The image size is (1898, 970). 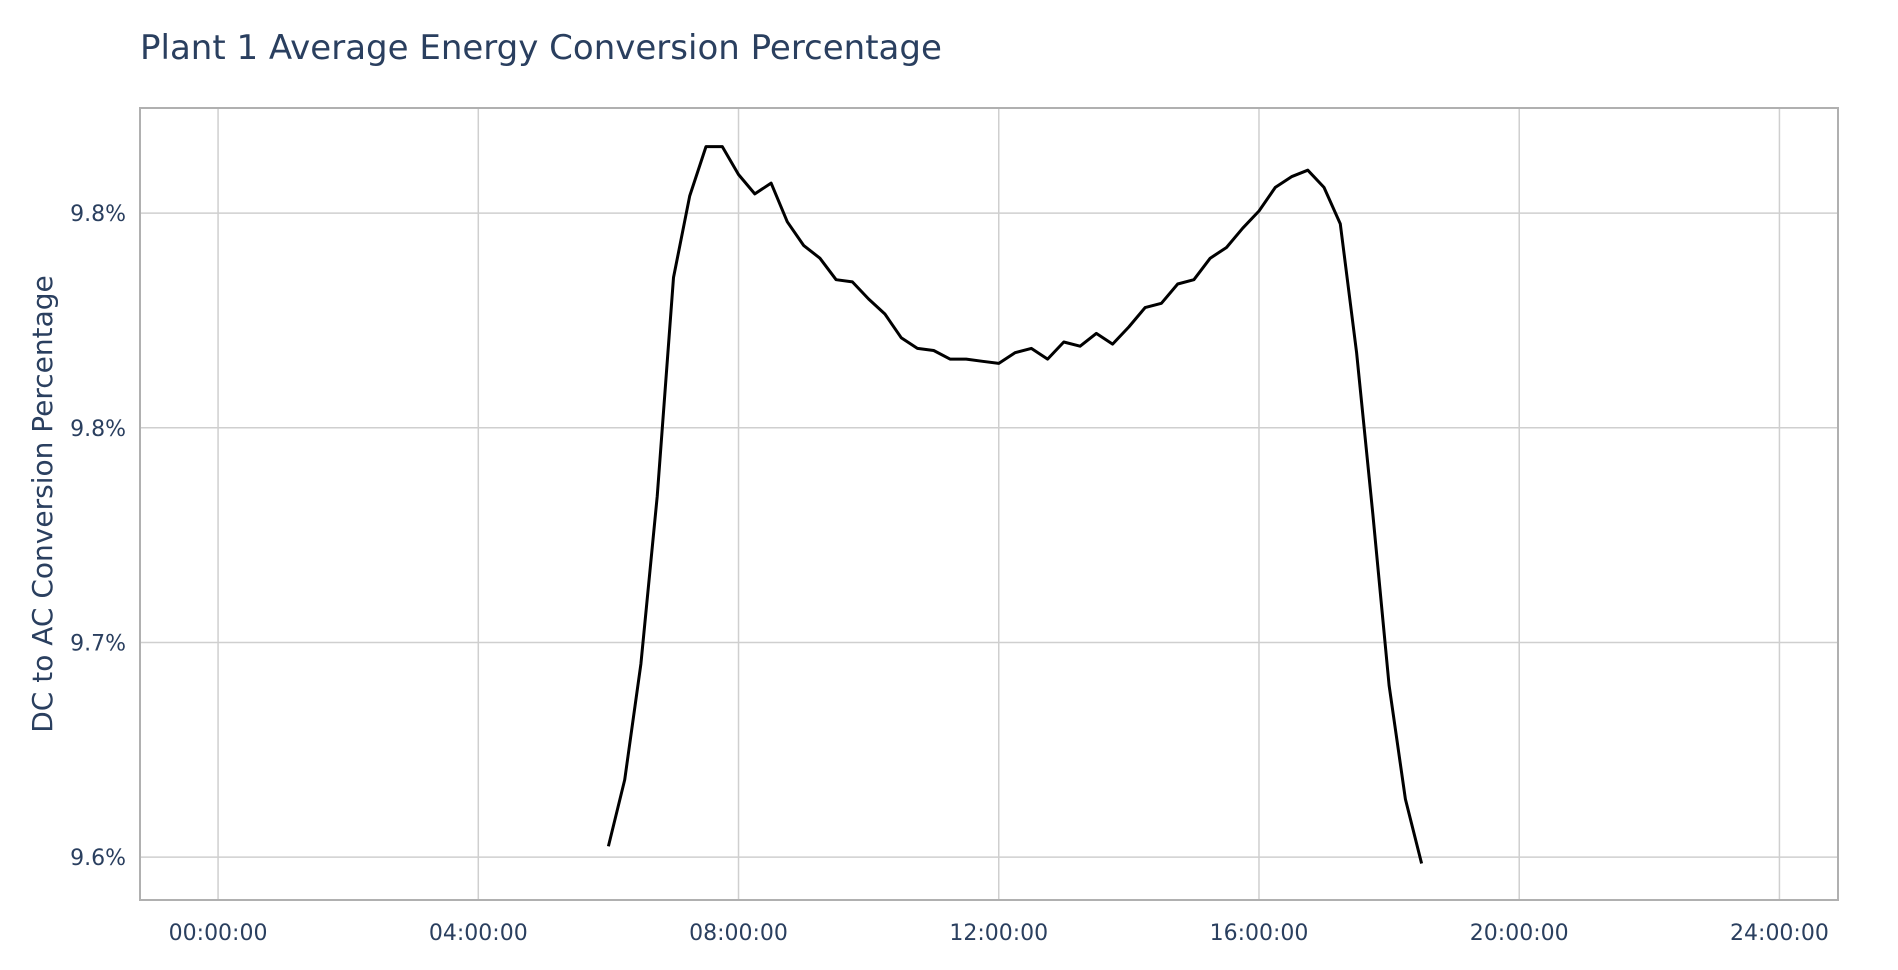 What do you see at coordinates (218, 933) in the screenshot?
I see `x-tick-label: 00:00:00` at bounding box center [218, 933].